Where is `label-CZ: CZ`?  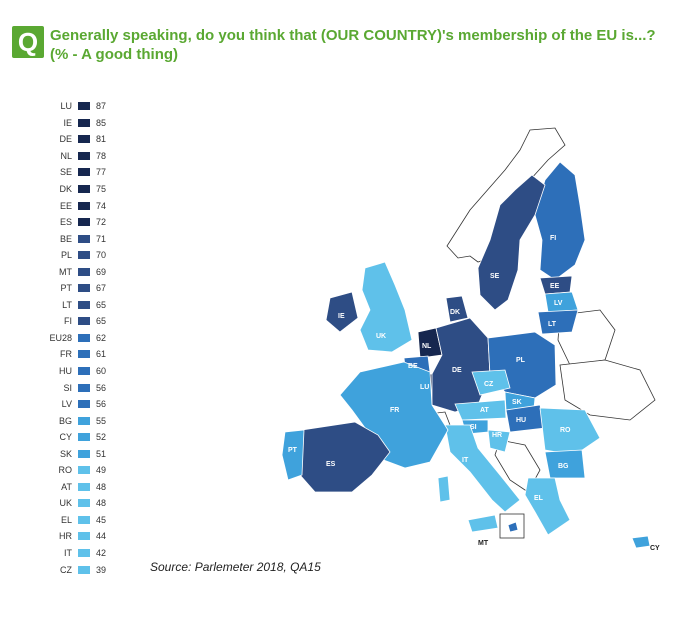 label-CZ: CZ is located at coordinates (489, 384).